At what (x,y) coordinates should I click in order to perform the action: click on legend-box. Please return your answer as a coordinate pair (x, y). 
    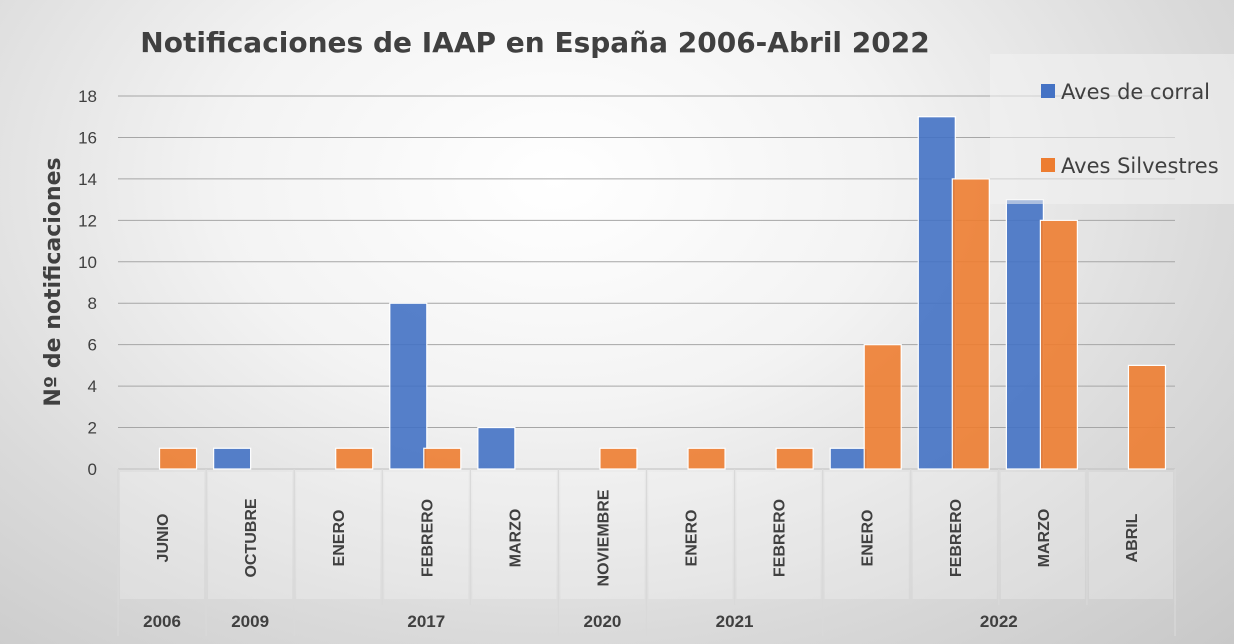
    Looking at the image, I should click on (1112, 129).